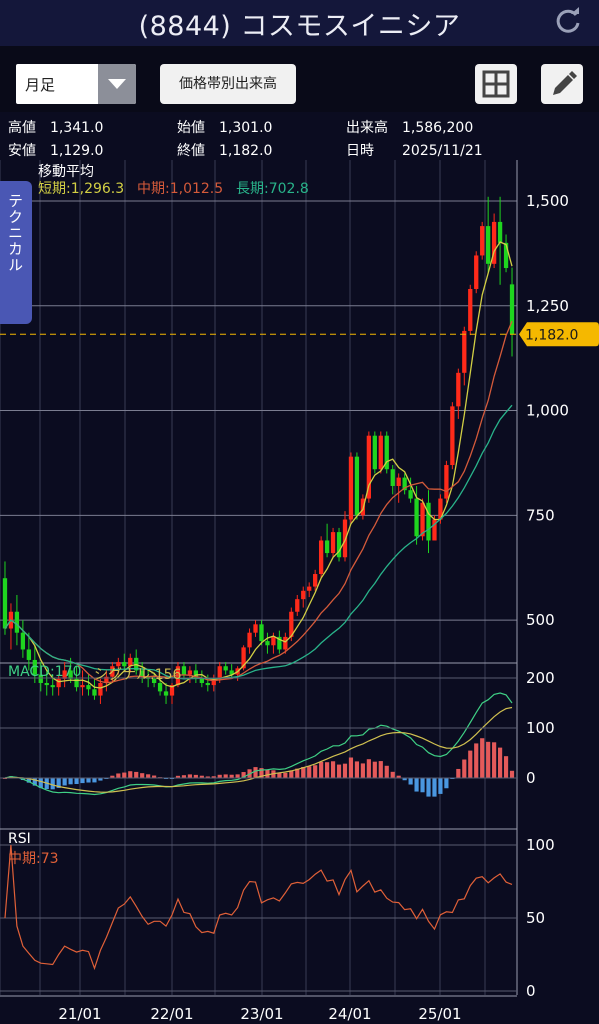  What do you see at coordinates (225, 151) in the screenshot?
I see `info-close: 終値 1,182.0` at bounding box center [225, 151].